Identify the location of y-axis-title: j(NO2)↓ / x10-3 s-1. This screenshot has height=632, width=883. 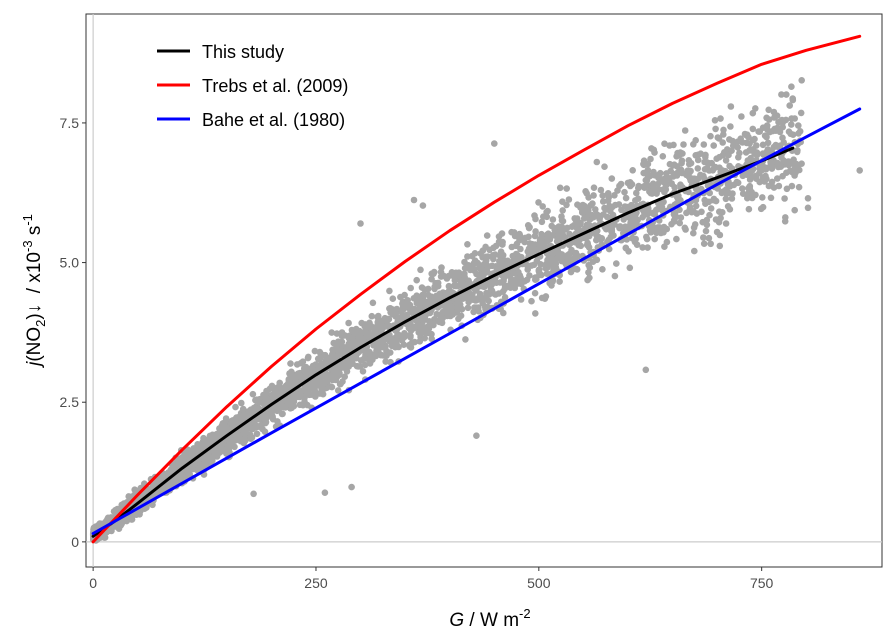
(34, 291).